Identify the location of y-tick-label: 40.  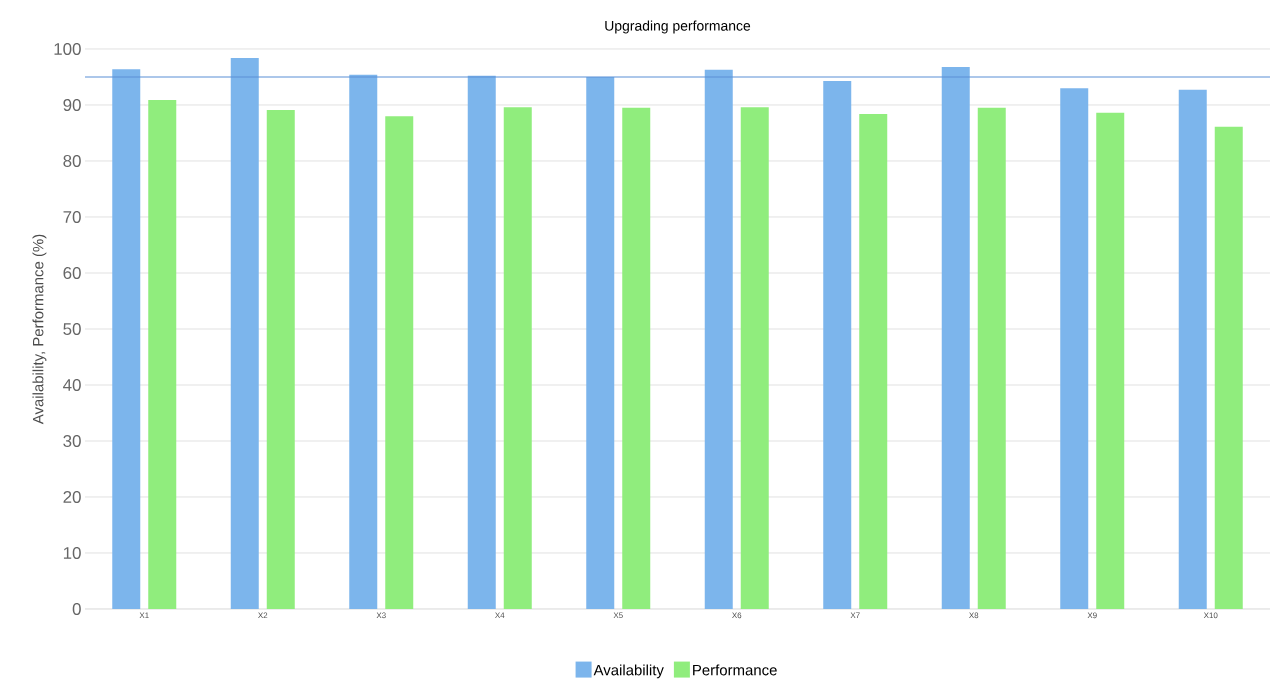
(72, 384).